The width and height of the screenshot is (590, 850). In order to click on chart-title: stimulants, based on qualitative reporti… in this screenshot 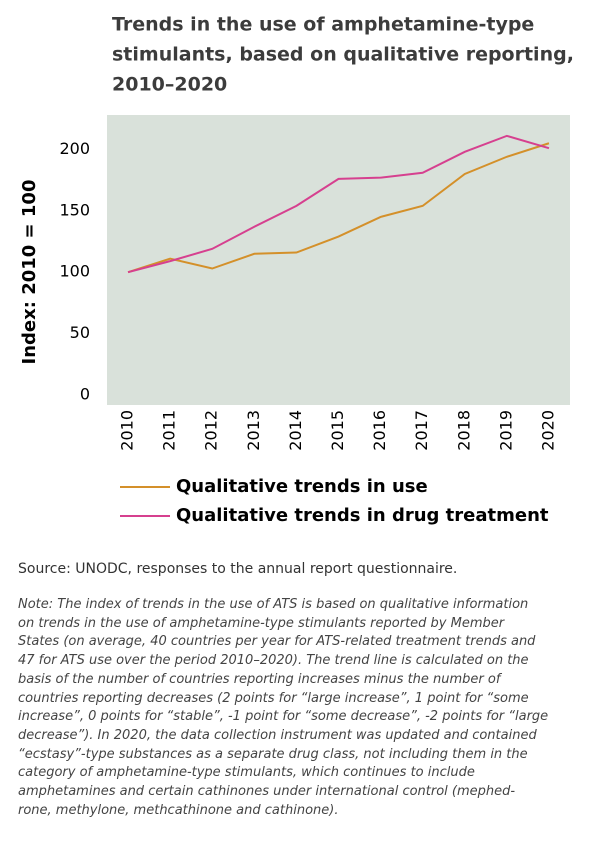, I will do `click(343, 55)`.